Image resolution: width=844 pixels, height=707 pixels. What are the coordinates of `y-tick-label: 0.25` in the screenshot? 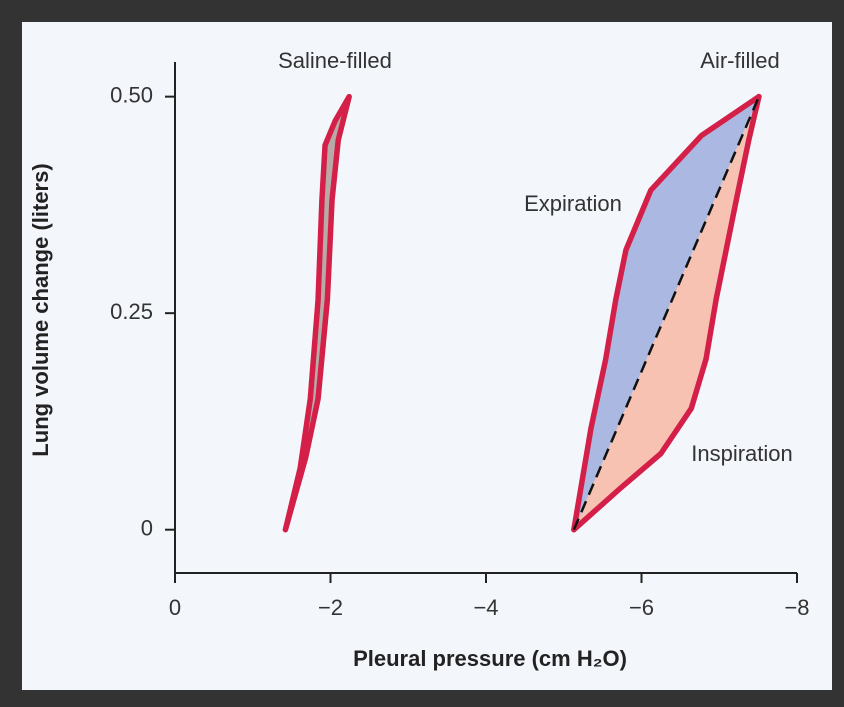 It's located at (131, 311).